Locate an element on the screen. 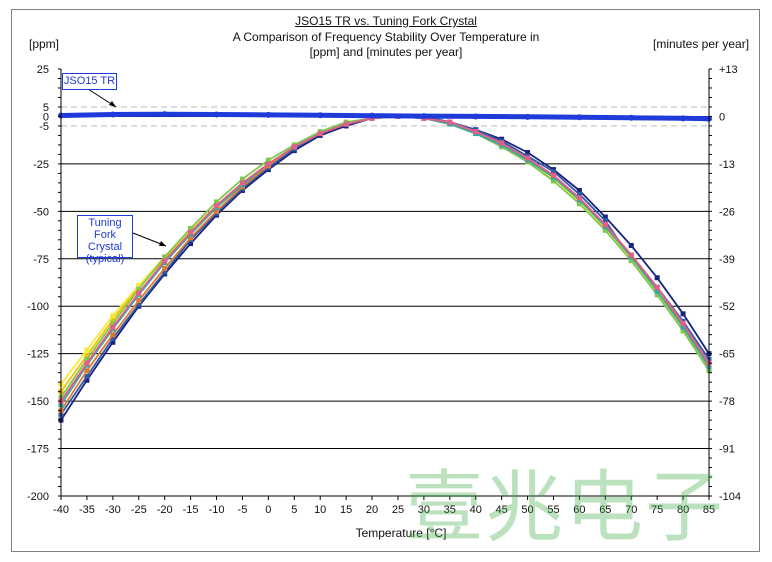  x-axis-label: Temperature [°C] is located at coordinates (401, 533).